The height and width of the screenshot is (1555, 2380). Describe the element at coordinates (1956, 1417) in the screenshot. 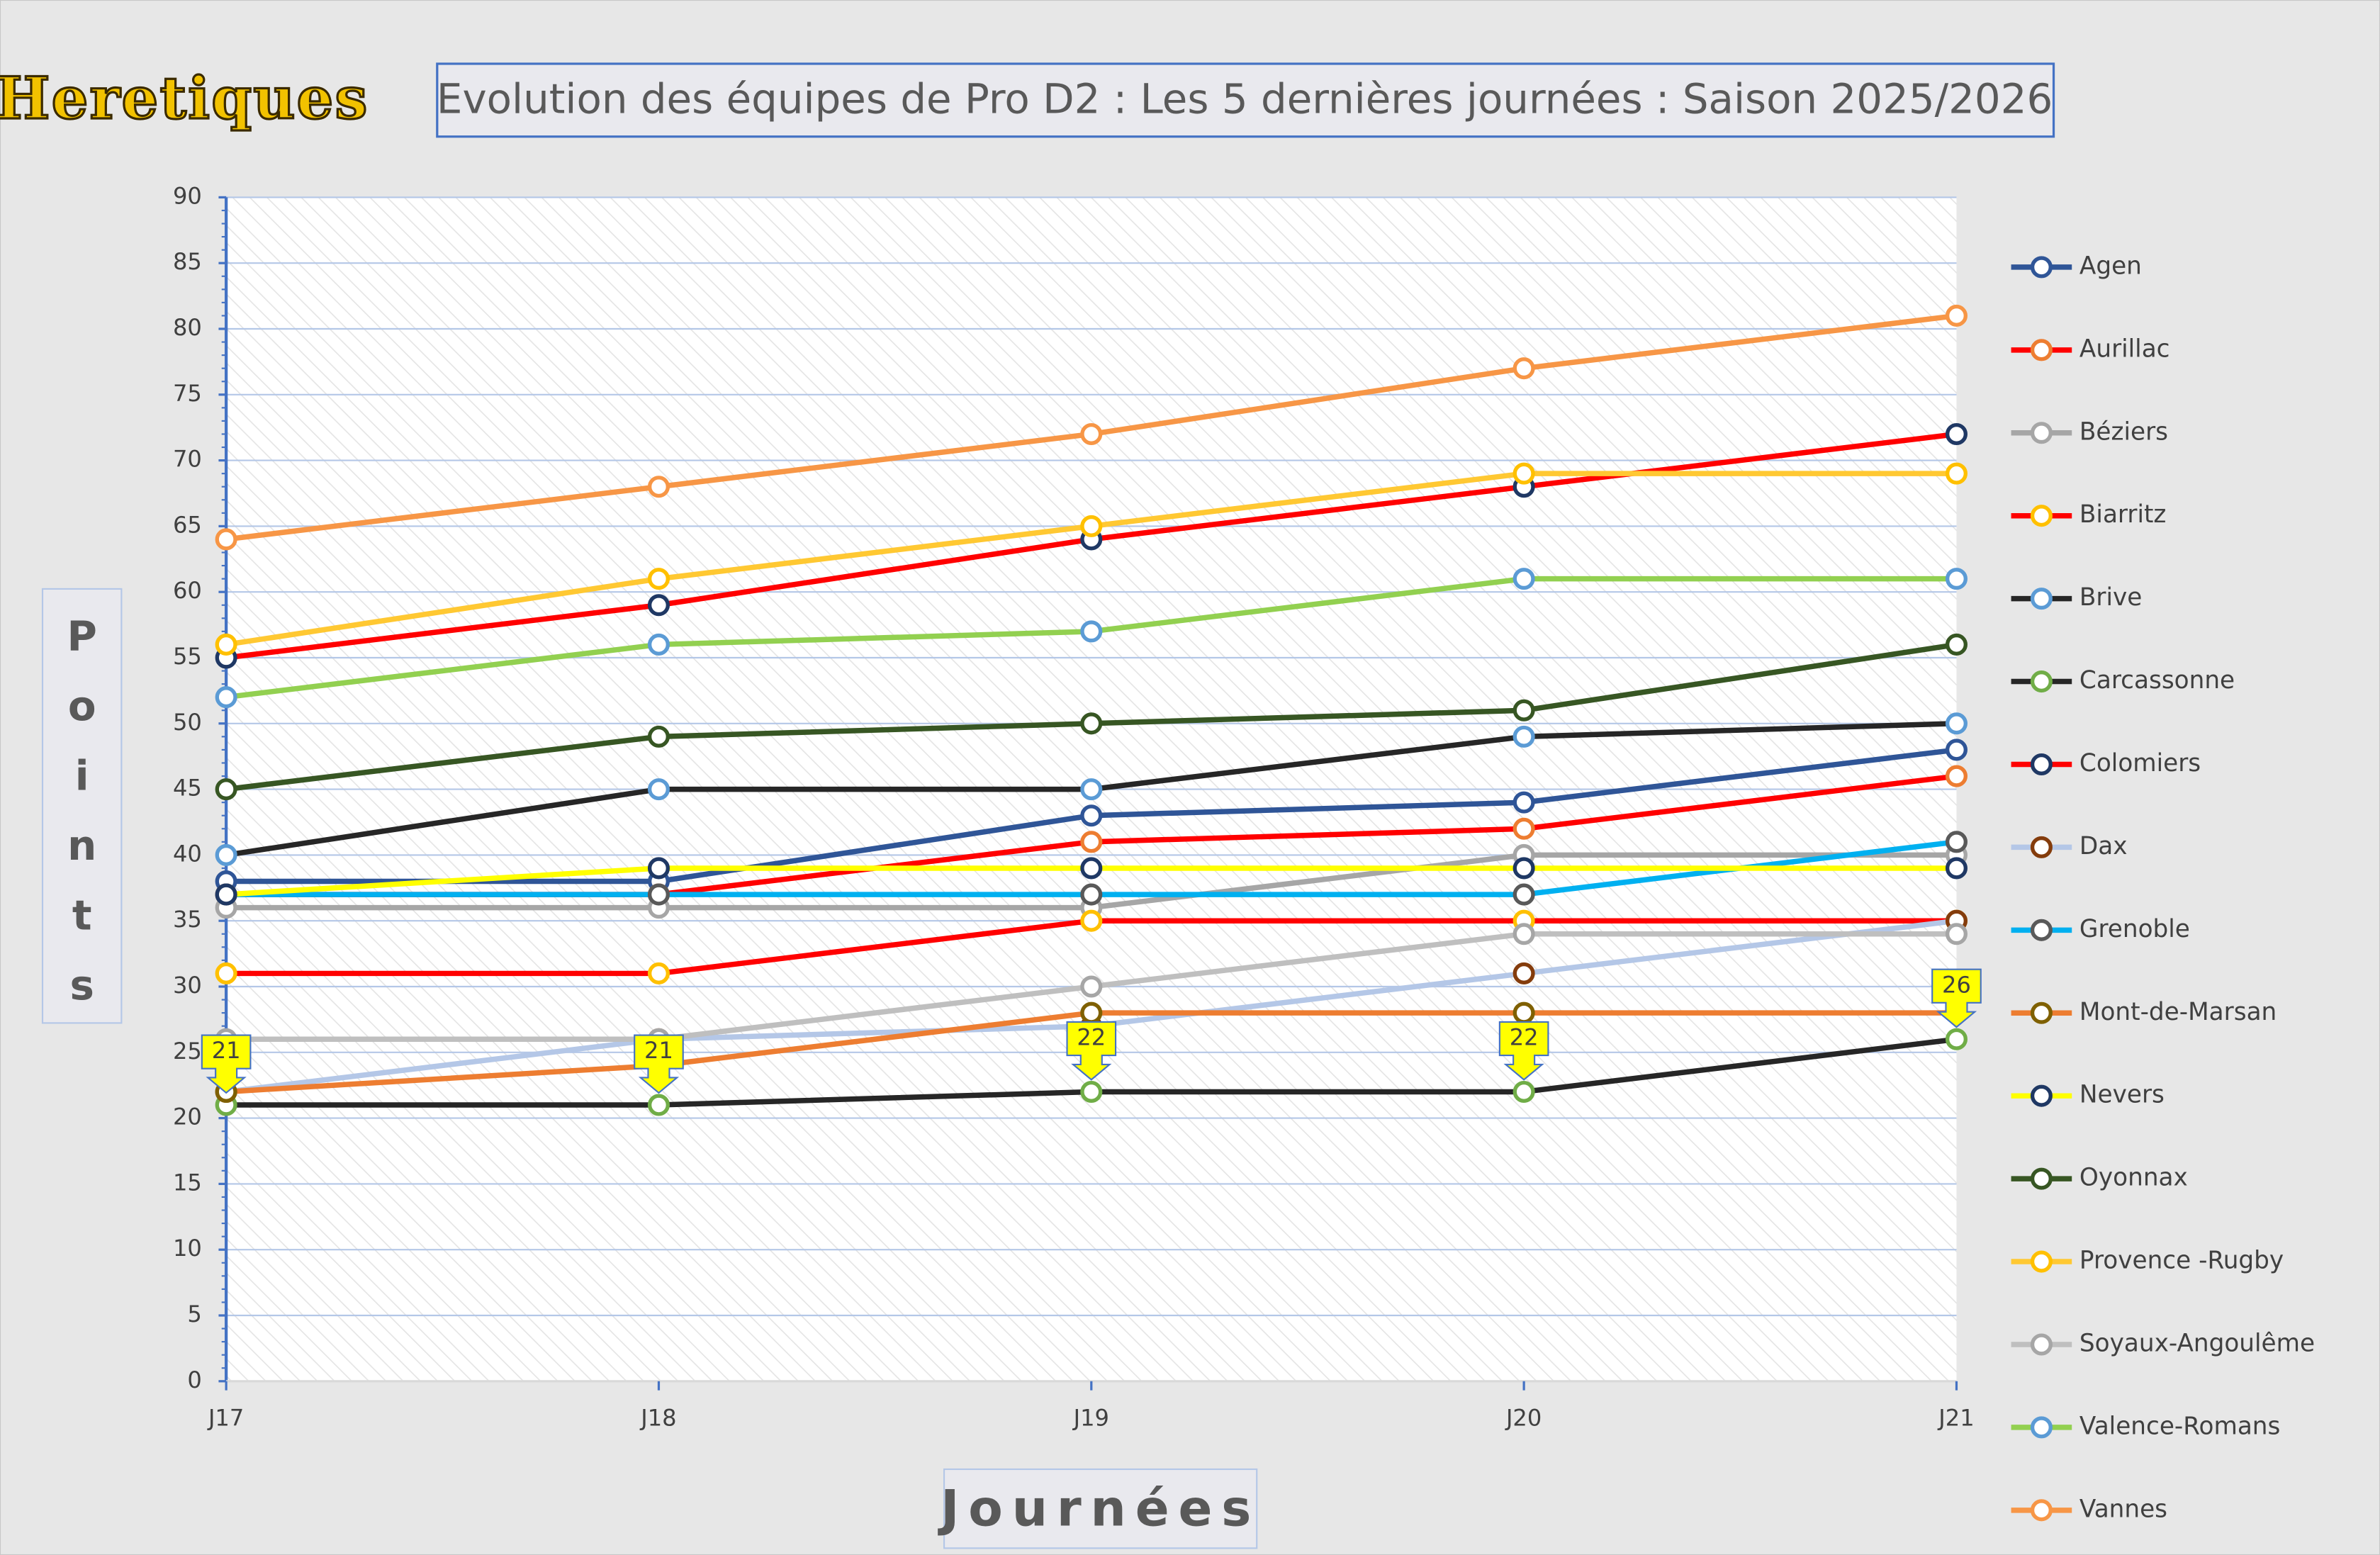

I see `x-tick-label: J21` at that location.